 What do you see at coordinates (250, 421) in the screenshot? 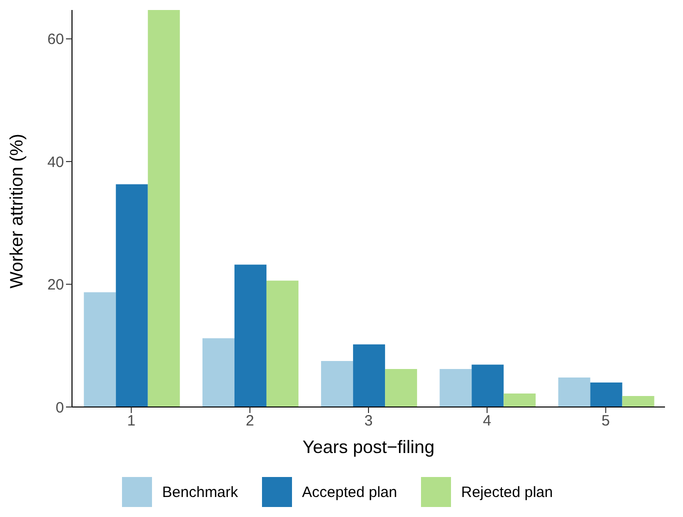
I see `x-tick-label: 2` at bounding box center [250, 421].